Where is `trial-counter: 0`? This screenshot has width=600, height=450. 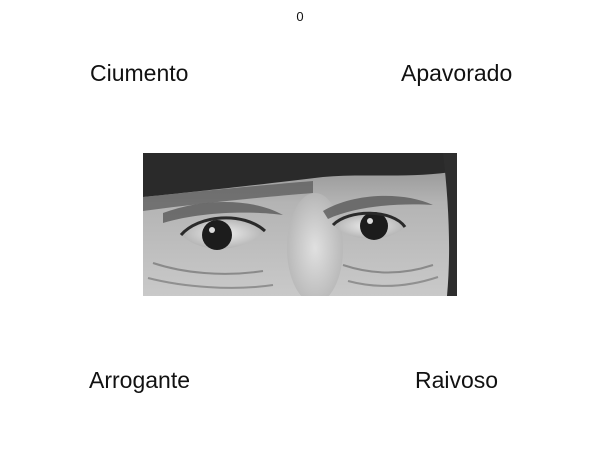 trial-counter: 0 is located at coordinates (300, 16).